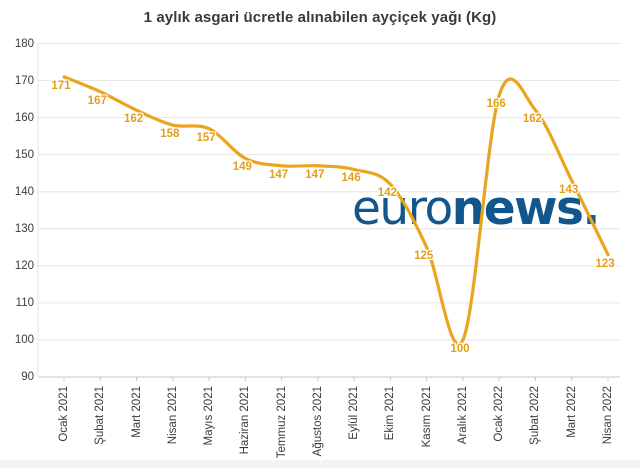 The height and width of the screenshot is (468, 640). What do you see at coordinates (97, 100) in the screenshot?
I see `data-label: 167` at bounding box center [97, 100].